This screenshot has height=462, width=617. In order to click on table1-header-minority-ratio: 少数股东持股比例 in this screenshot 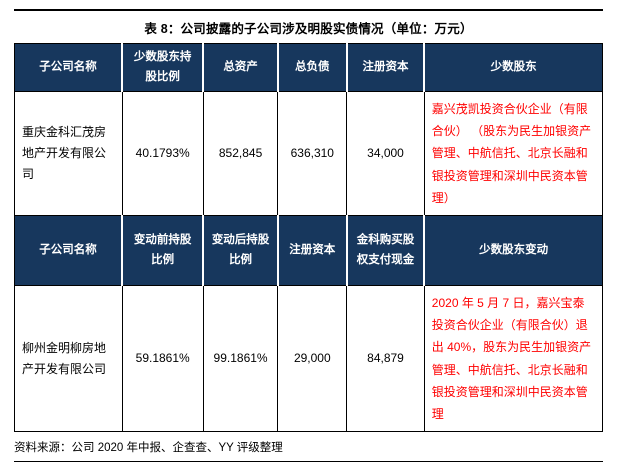, I will do `click(162, 67)`.